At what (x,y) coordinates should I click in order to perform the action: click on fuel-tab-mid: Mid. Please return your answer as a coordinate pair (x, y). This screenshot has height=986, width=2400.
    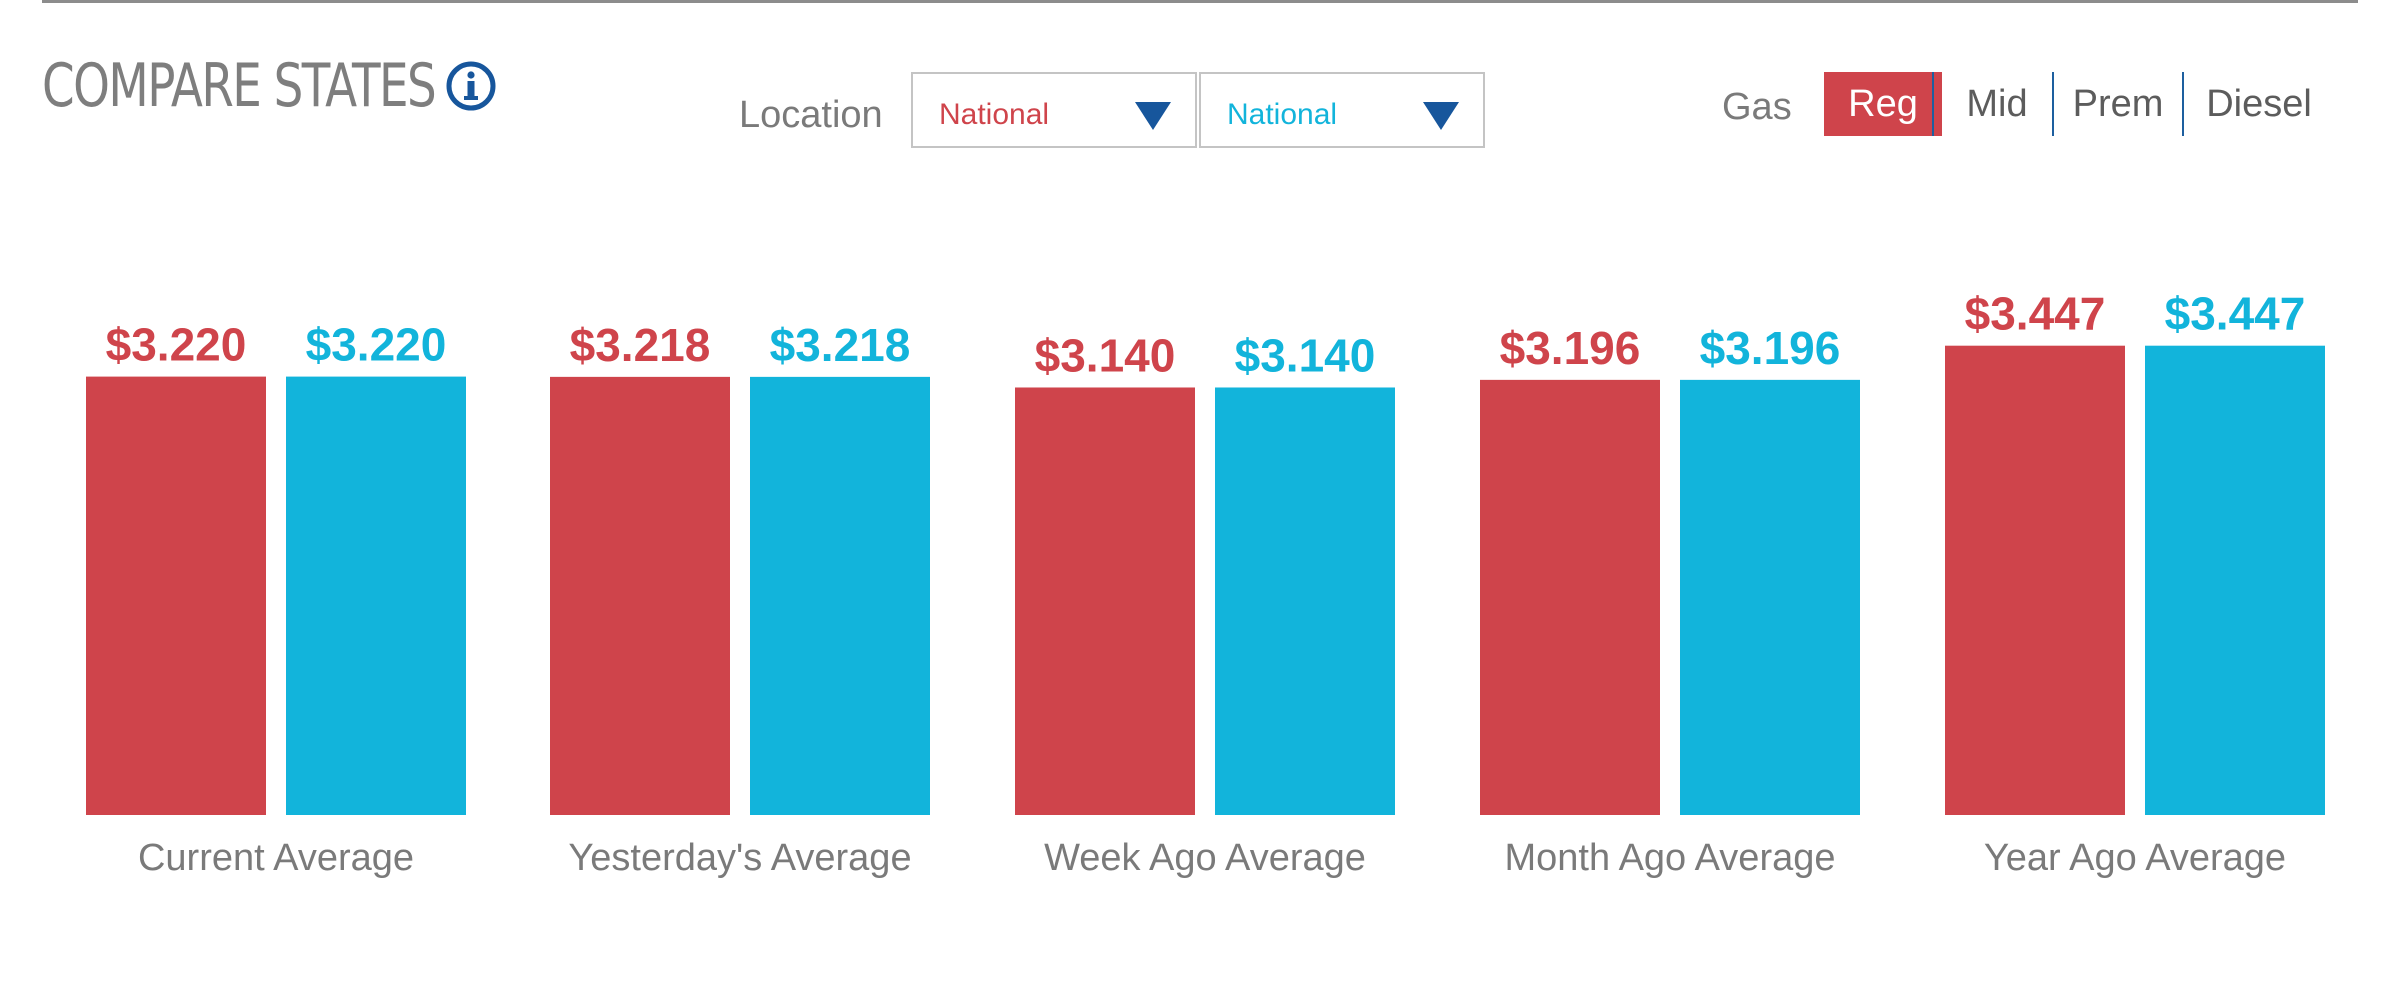
    Looking at the image, I should click on (1997, 104).